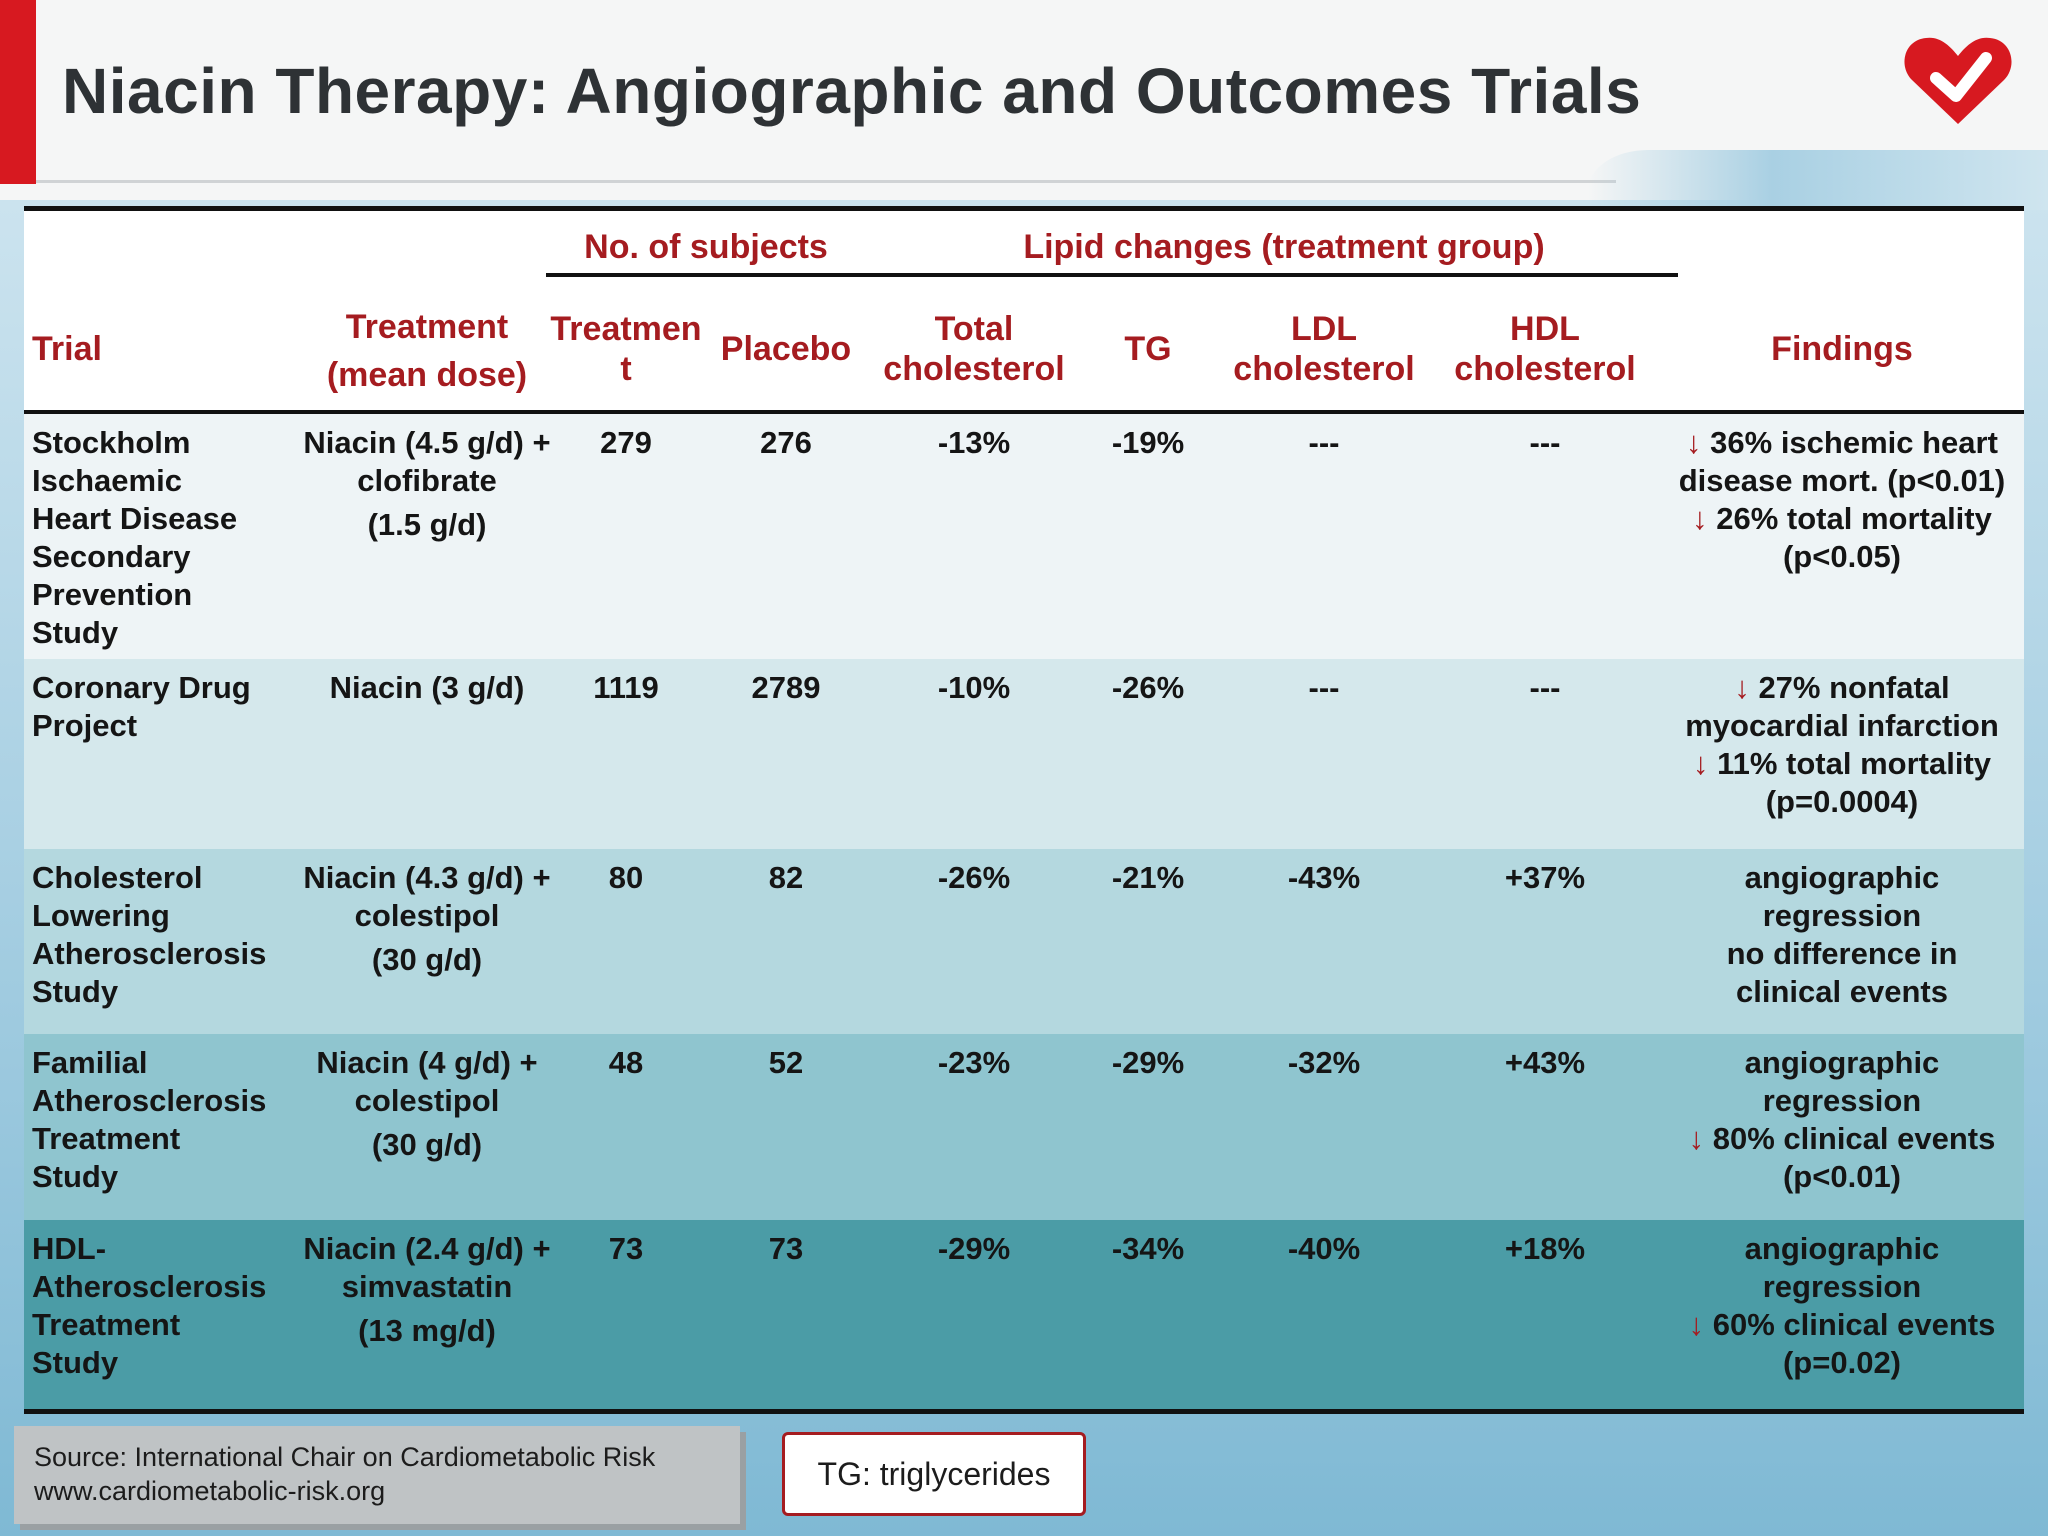  What do you see at coordinates (1842, 763) in the screenshot?
I see `findings-line: ↓ 11% total mortality` at bounding box center [1842, 763].